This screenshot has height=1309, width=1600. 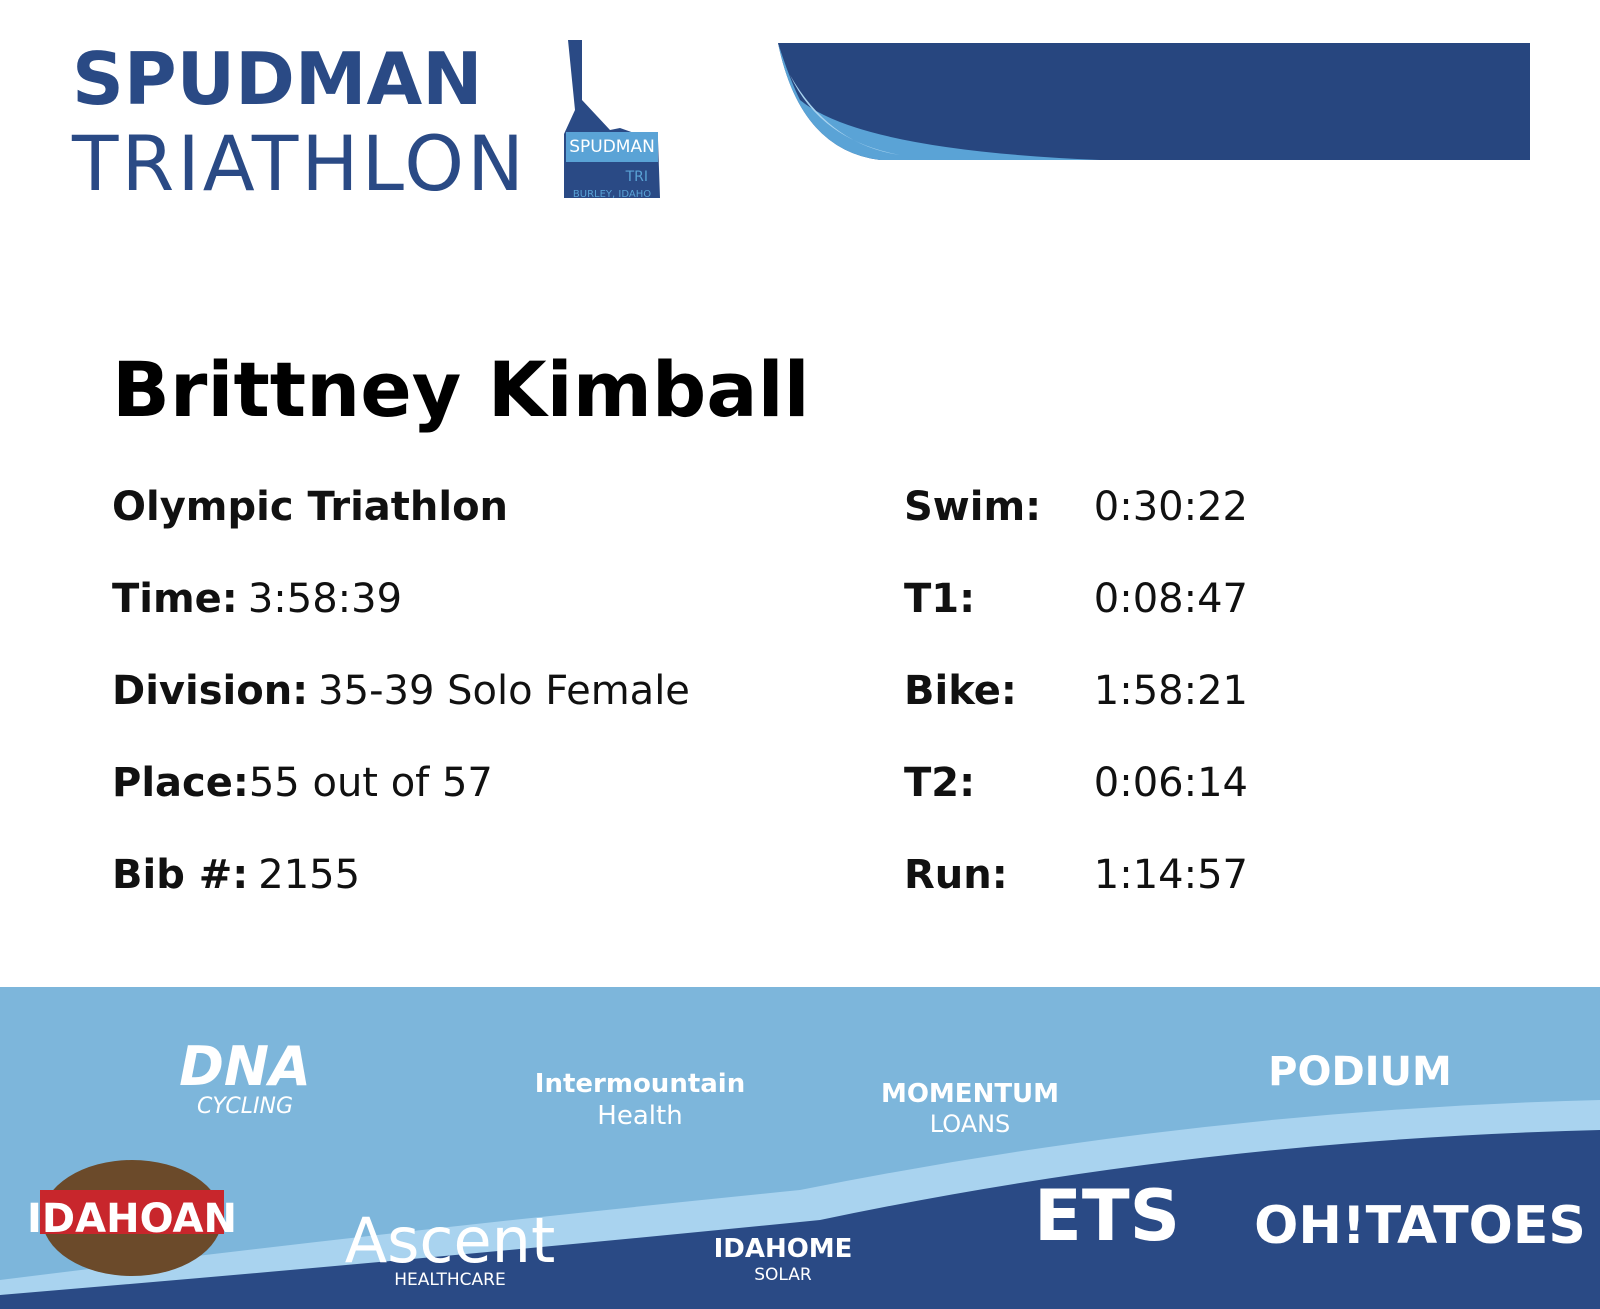 I want to click on sponsor-name: IDAHOME, so click(x=783, y=1249).